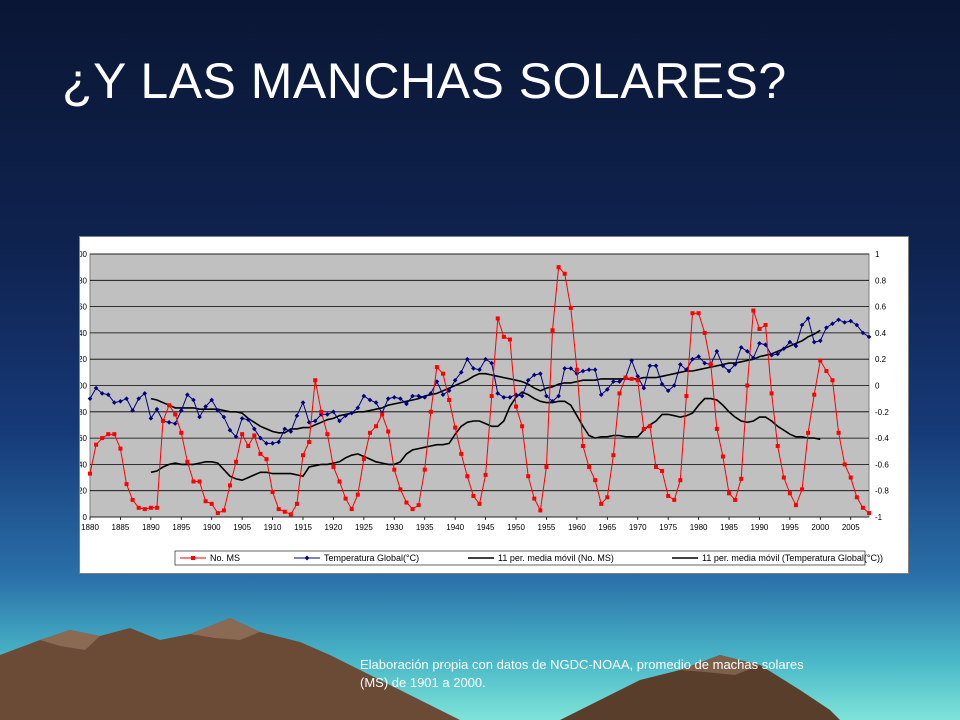 This screenshot has width=960, height=720. Describe the element at coordinates (607, 527) in the screenshot. I see `x-tick-label: 1965` at that location.